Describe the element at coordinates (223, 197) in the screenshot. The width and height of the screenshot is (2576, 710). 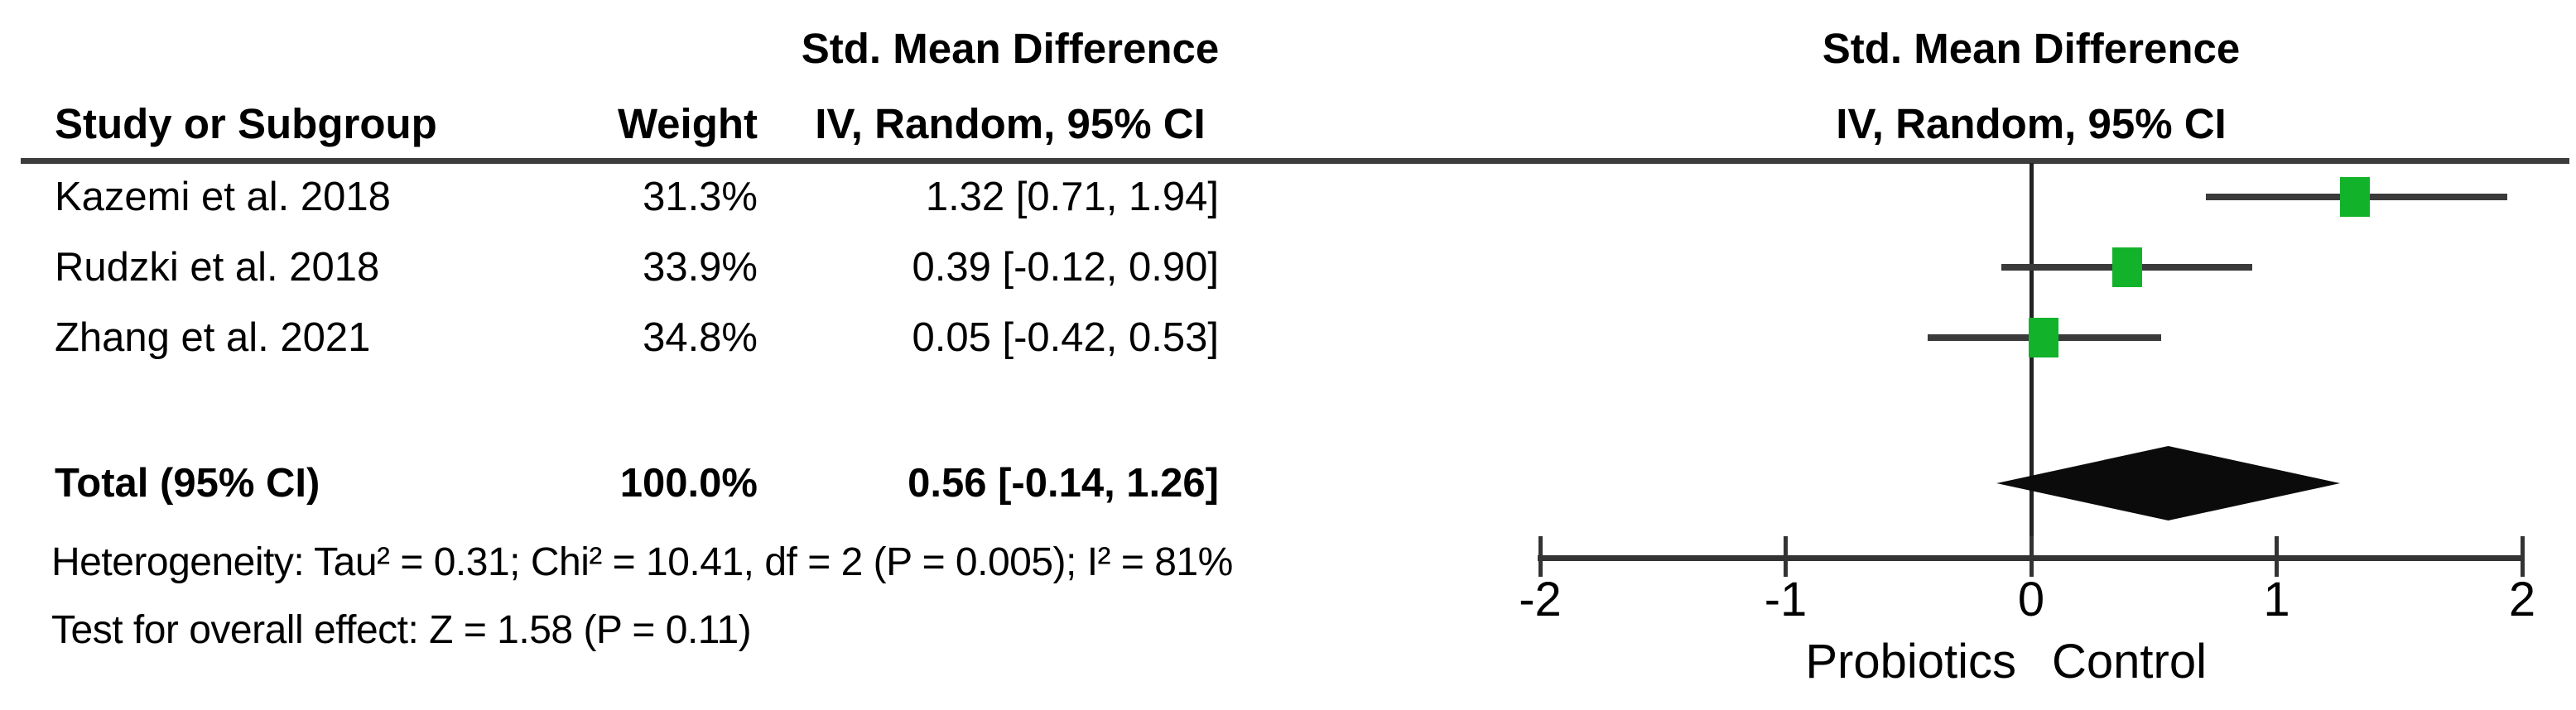
I see `study-name: Kazemi et al. 2018` at that location.